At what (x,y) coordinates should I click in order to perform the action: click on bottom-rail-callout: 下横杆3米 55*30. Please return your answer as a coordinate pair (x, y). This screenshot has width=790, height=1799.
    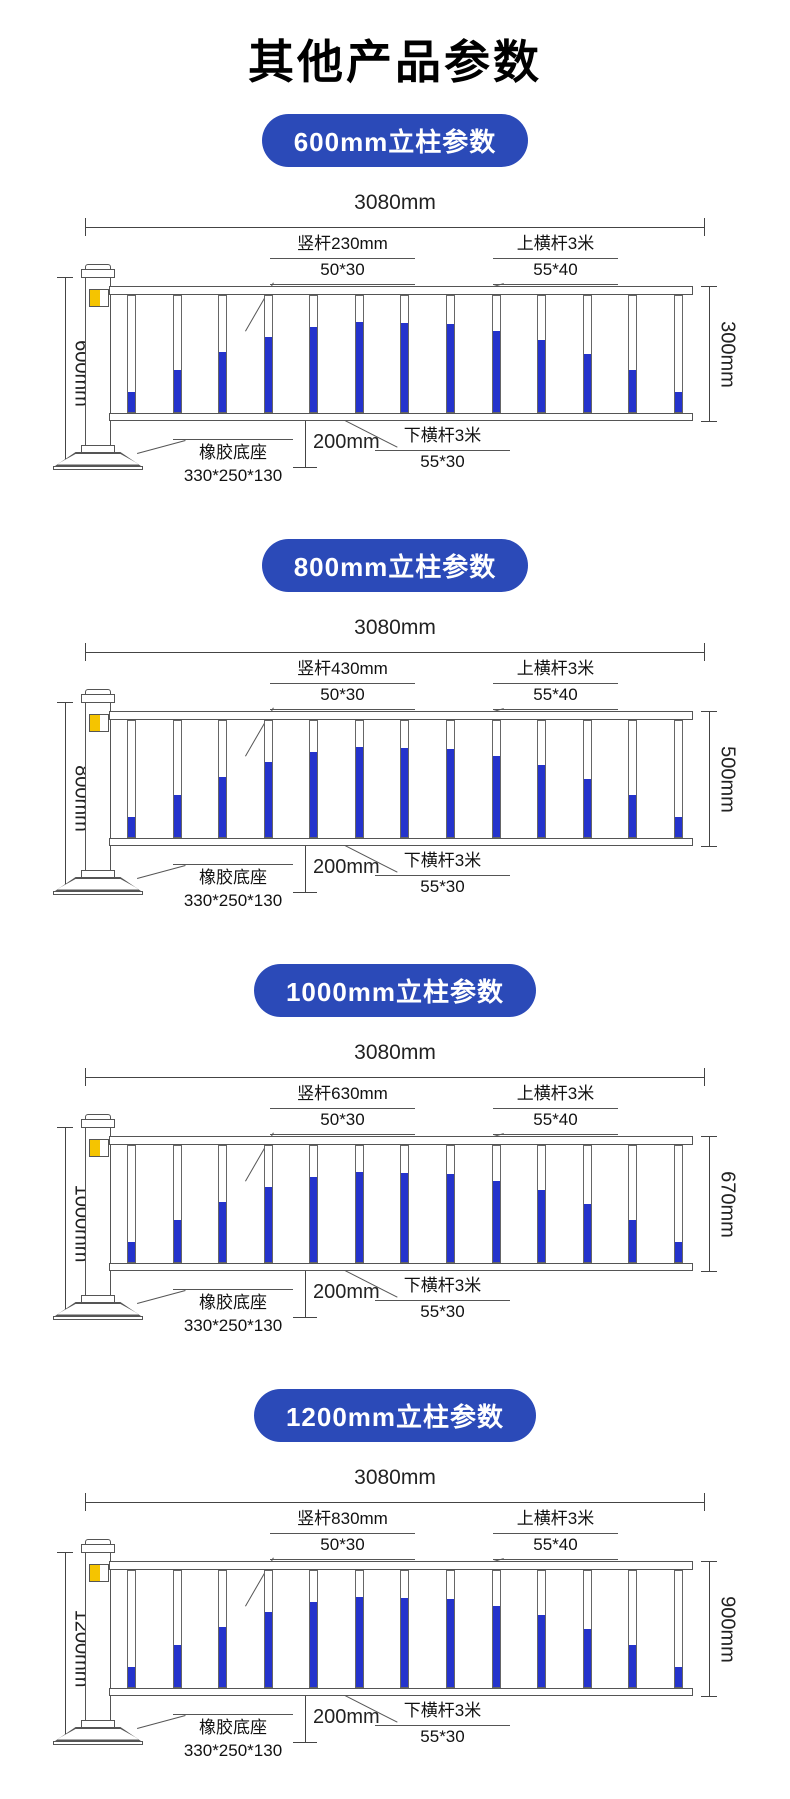
    Looking at the image, I should click on (442, 449).